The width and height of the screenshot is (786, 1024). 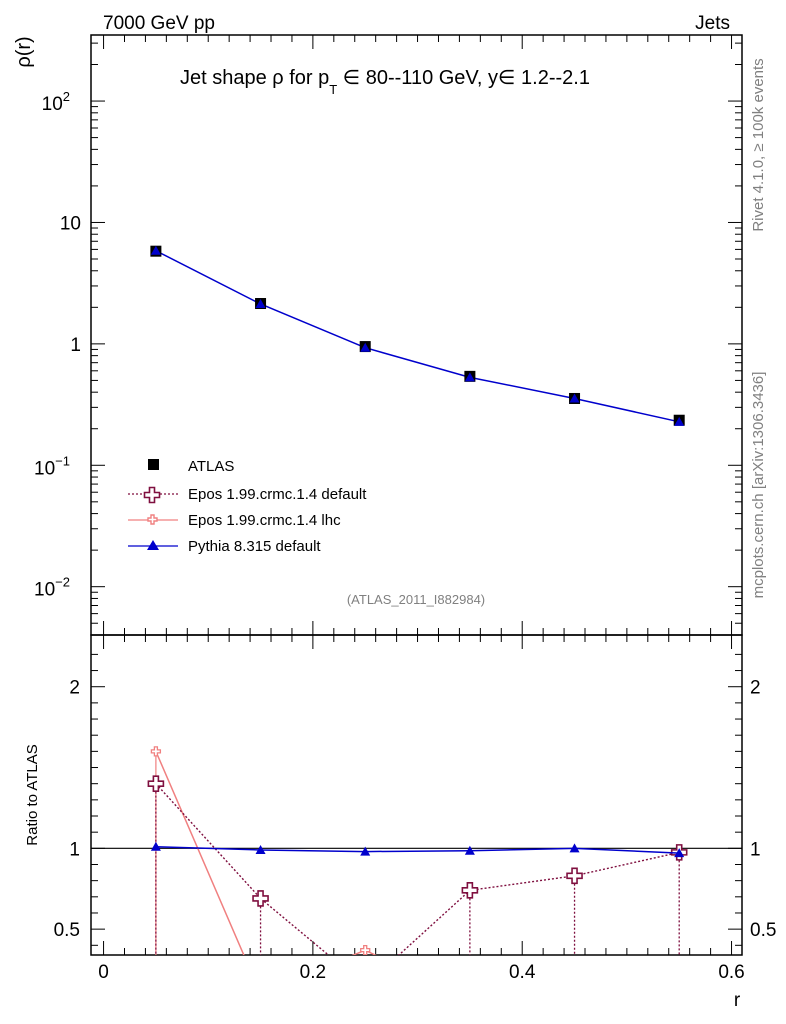 What do you see at coordinates (758, 144) in the screenshot?
I see `rivet-version-label: Rivet 4.1.0, ≥ 100k events` at bounding box center [758, 144].